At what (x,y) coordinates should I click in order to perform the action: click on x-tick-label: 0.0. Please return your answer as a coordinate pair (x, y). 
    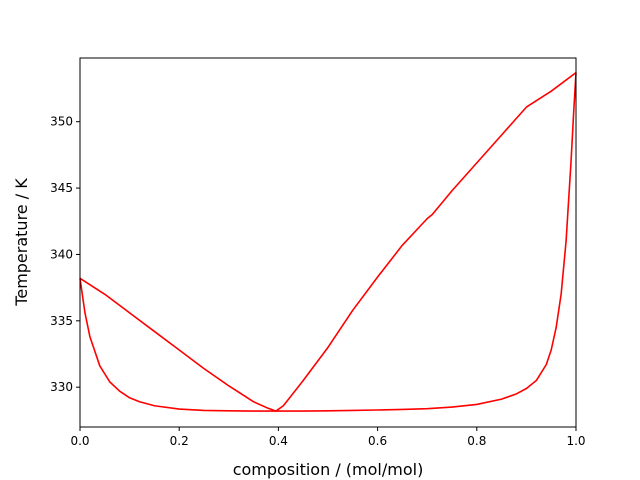
    Looking at the image, I should click on (79, 441).